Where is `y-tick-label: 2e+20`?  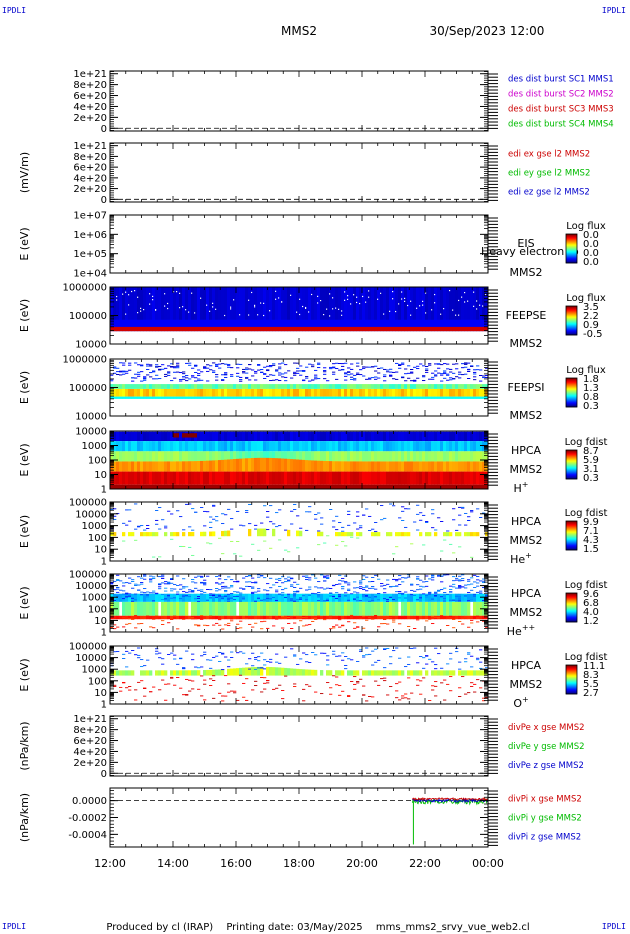 y-tick-label: 2e+20 is located at coordinates (90, 118).